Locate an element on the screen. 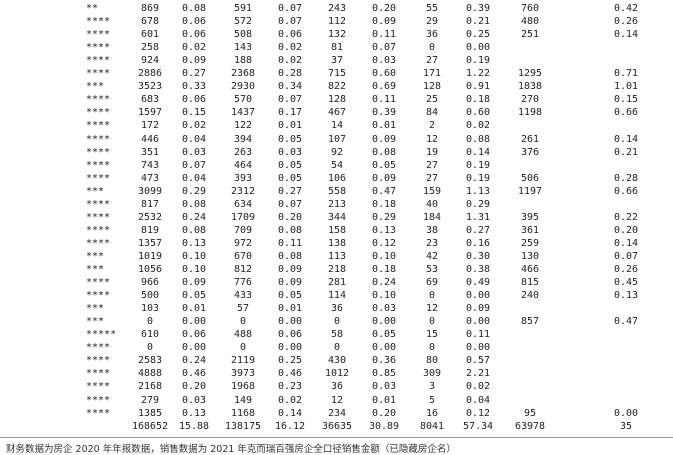 Image resolution: width=673 pixels, height=455 pixels. cell: 113 is located at coordinates (337, 256).